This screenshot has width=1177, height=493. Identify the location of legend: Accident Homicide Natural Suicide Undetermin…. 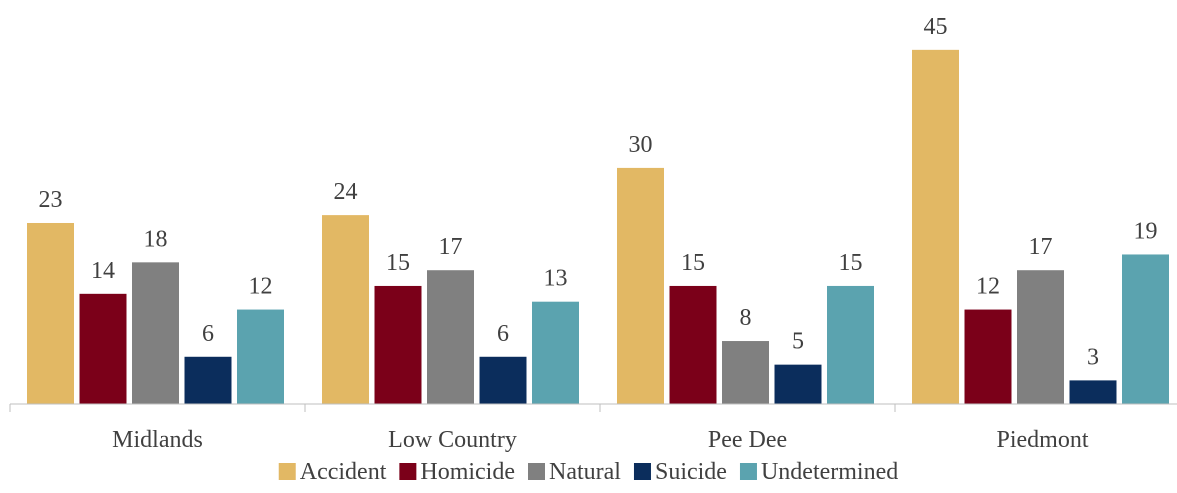
(588, 472).